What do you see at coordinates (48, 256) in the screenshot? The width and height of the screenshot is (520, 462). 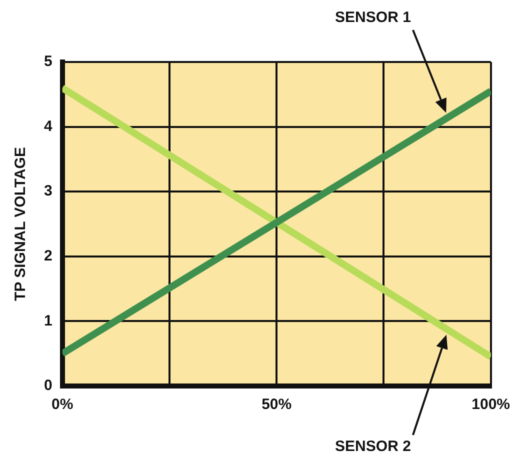 I see `y-tick-label: 2` at bounding box center [48, 256].